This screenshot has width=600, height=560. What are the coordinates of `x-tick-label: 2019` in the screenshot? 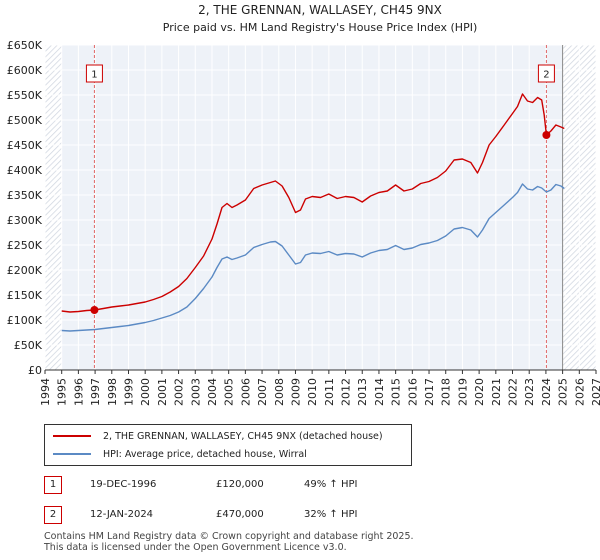 It's located at (462, 392).